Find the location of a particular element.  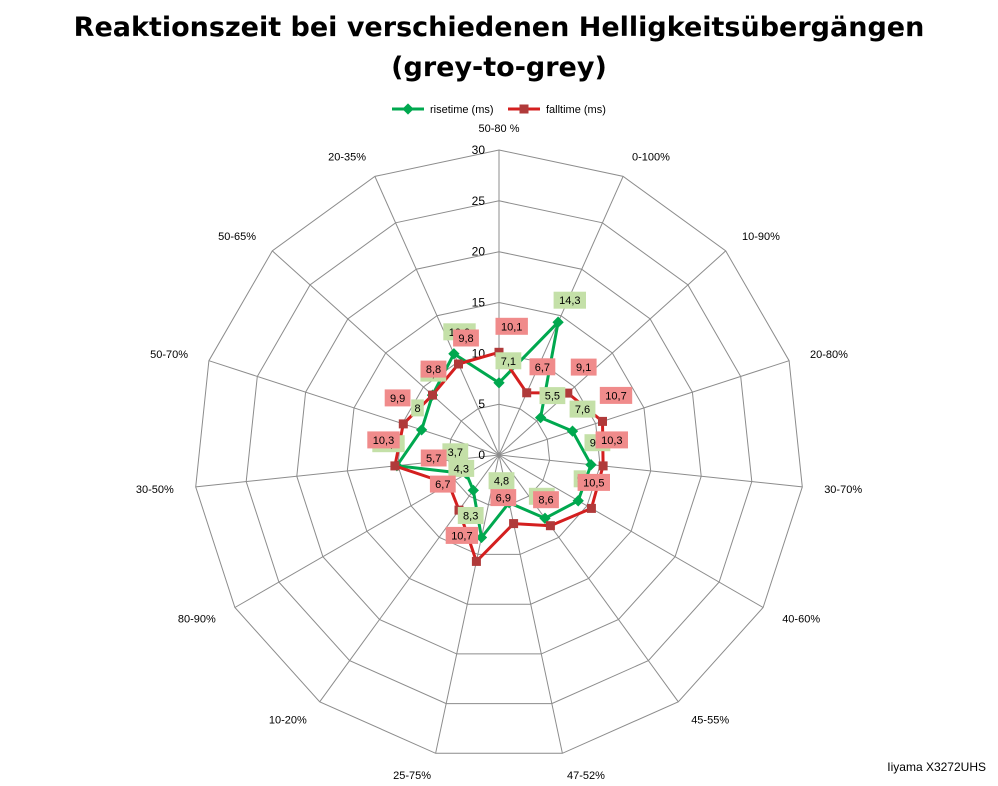

axis-tick-label: 15 is located at coordinates (479, 303).